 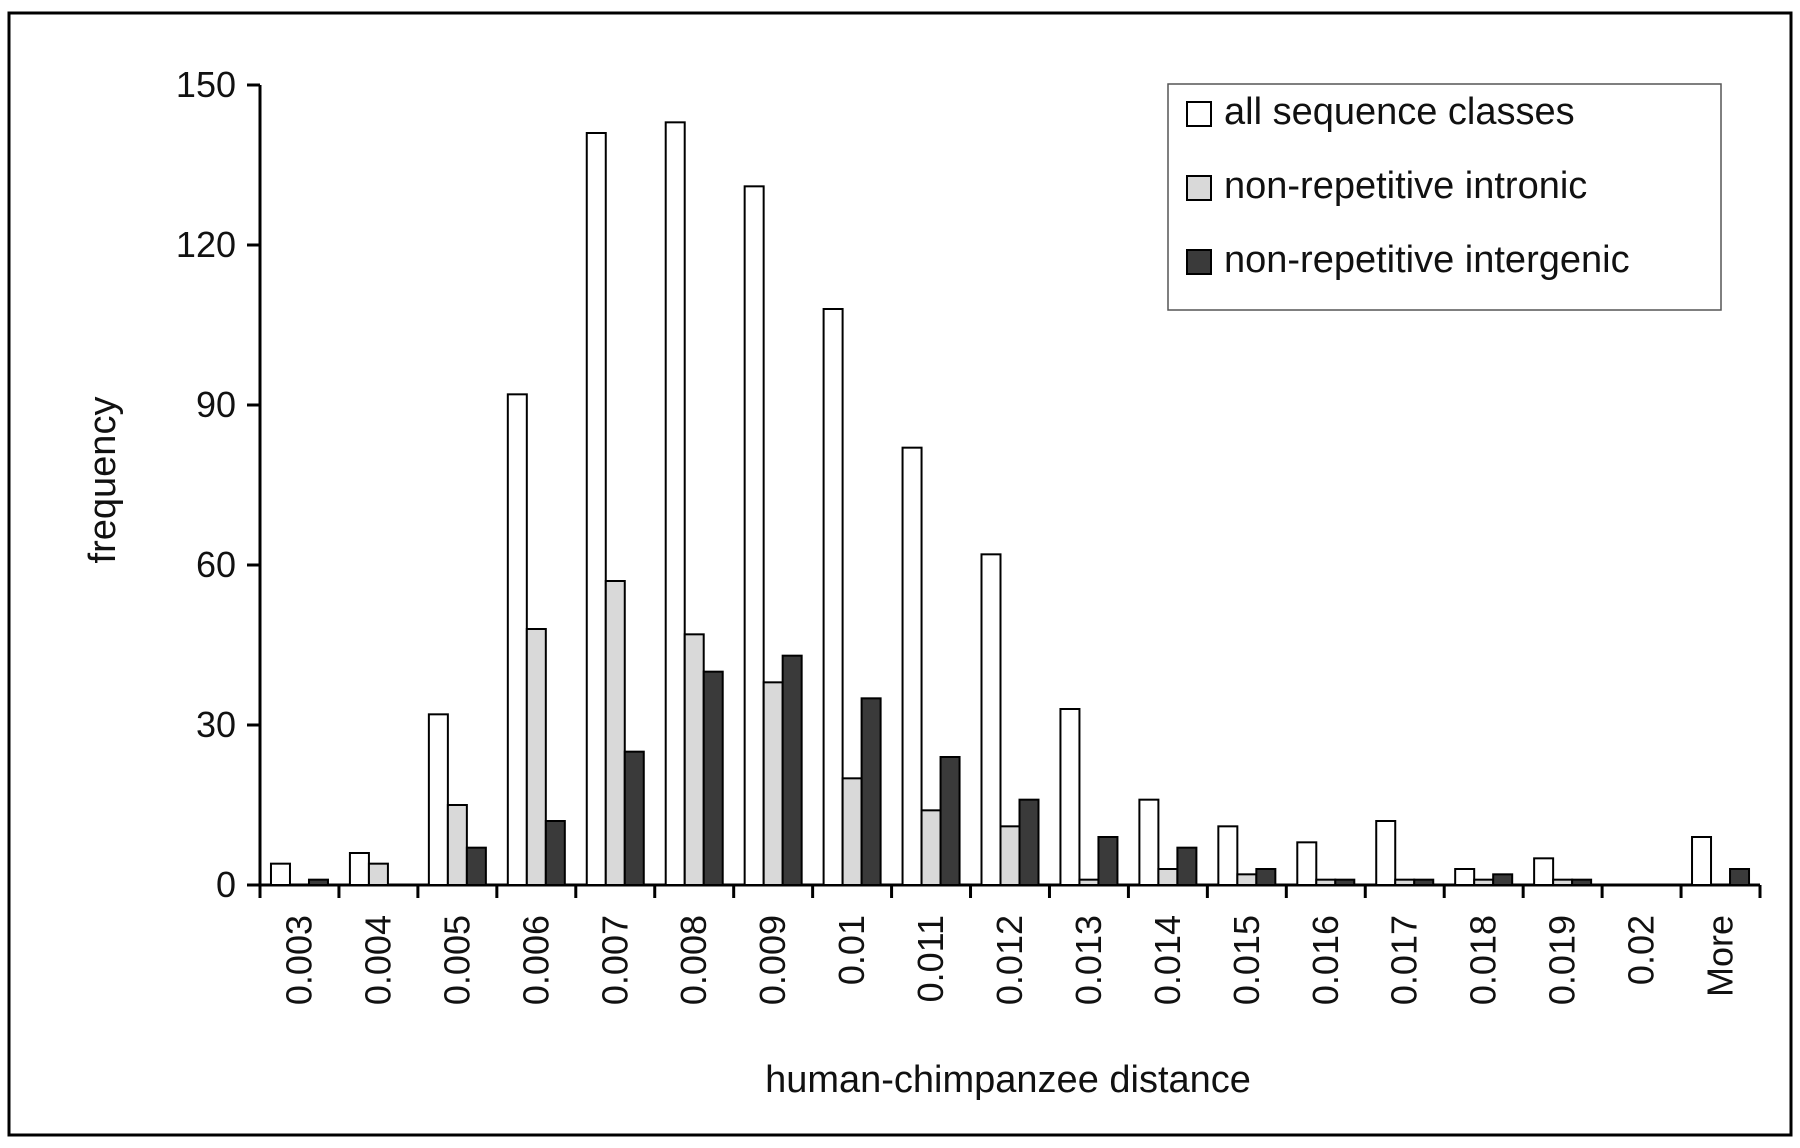 I want to click on x-tick-label: 0.014, so click(x=1167, y=960).